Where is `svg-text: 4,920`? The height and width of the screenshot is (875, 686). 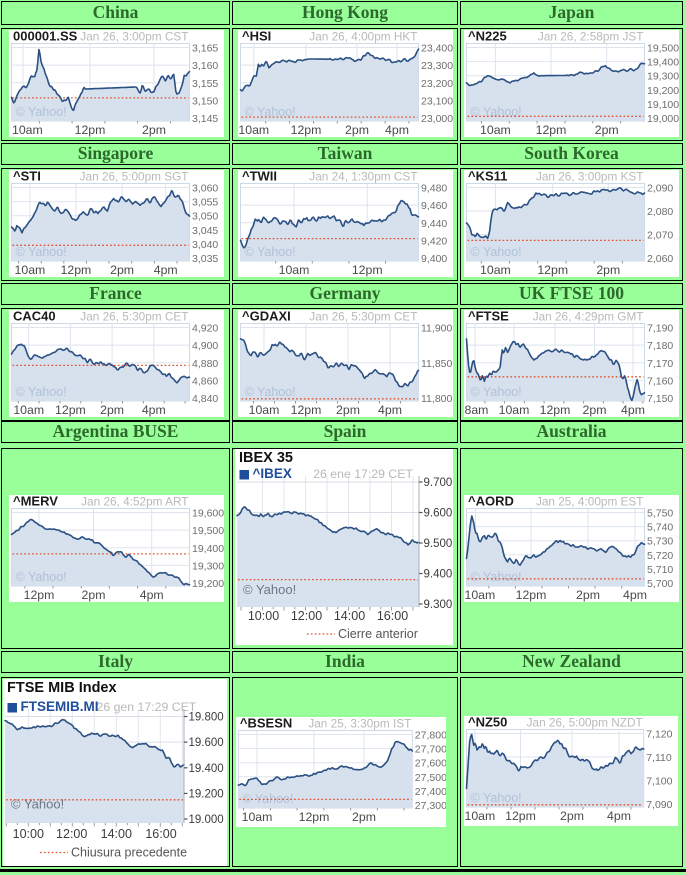
svg-text: 4,920 is located at coordinates (205, 329).